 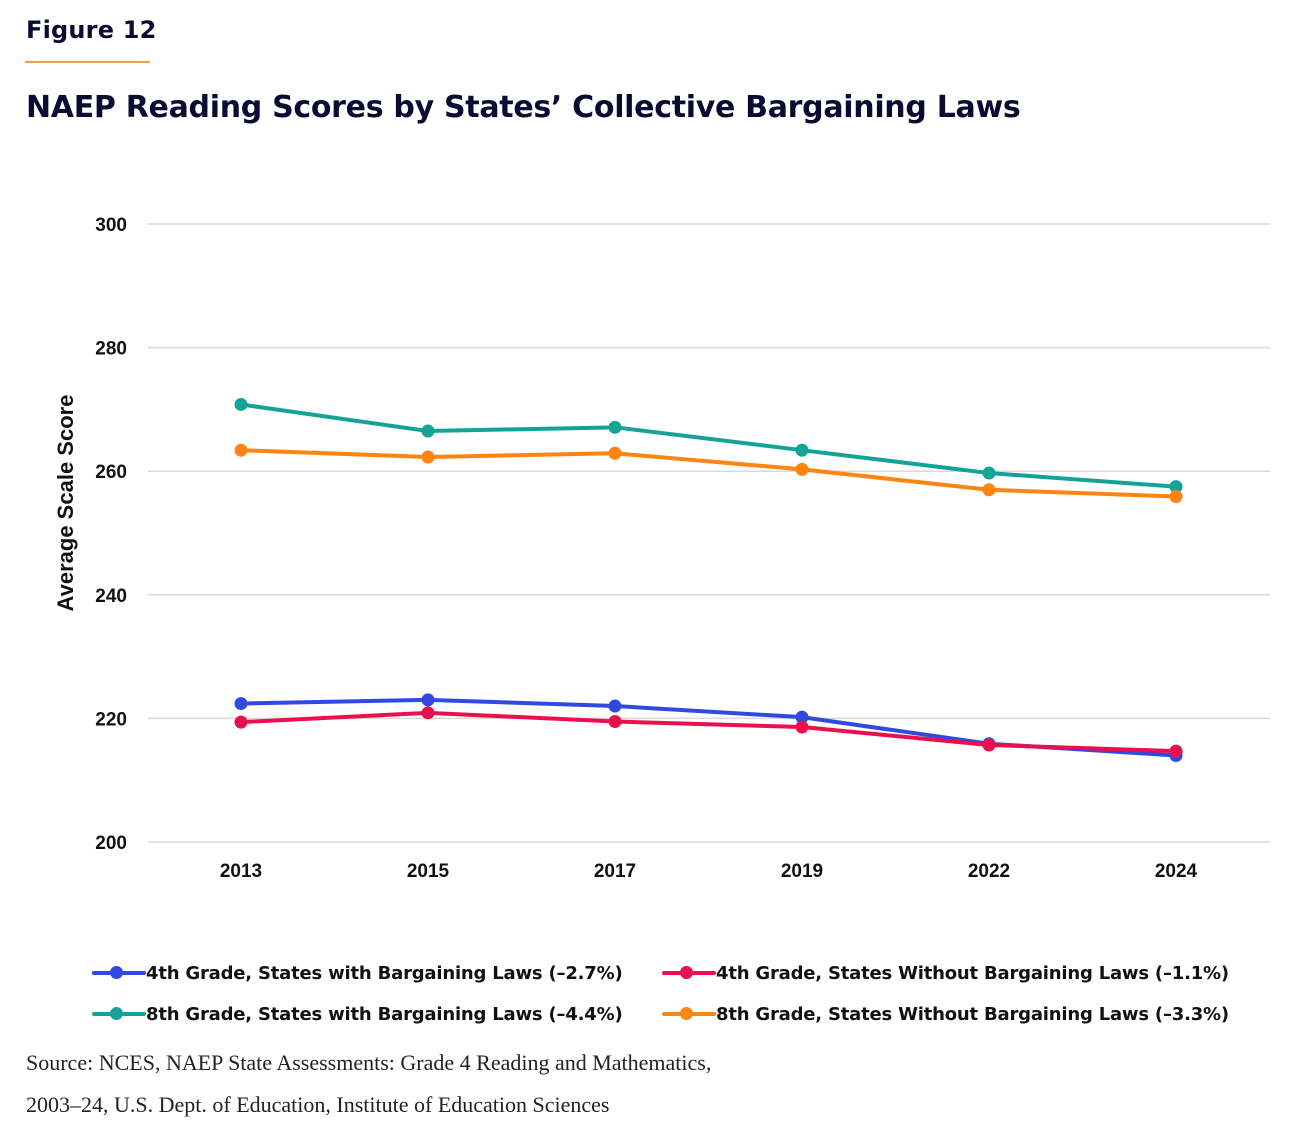 What do you see at coordinates (615, 871) in the screenshot?
I see `x-tick-label: 2017` at bounding box center [615, 871].